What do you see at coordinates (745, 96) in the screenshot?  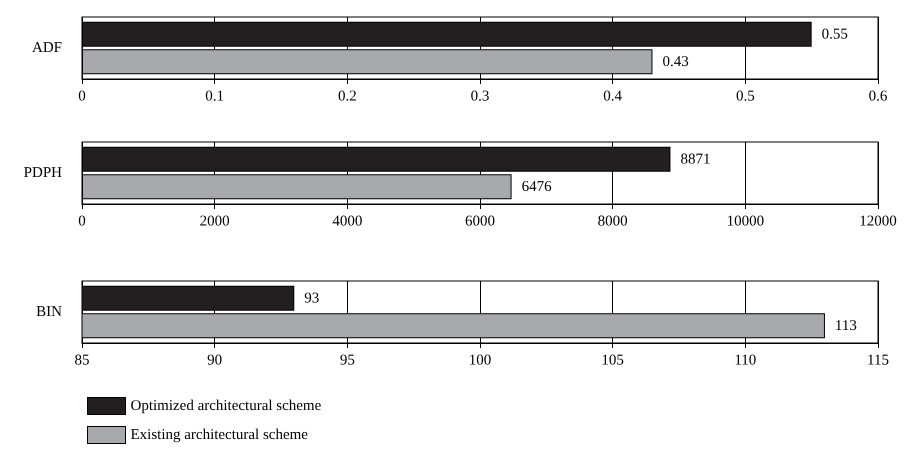 I see `x-tick-label: 0.5` at bounding box center [745, 96].